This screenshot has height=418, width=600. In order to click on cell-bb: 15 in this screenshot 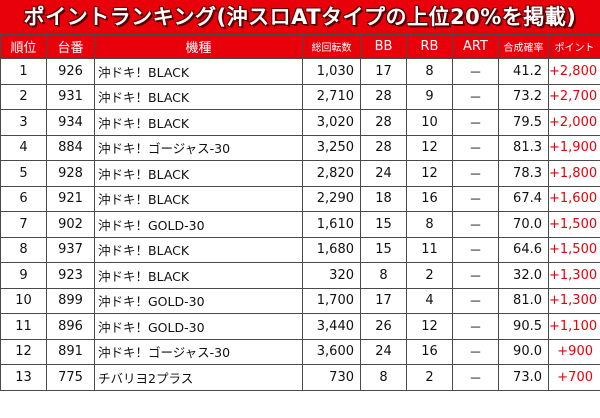, I will do `click(383, 249)`.